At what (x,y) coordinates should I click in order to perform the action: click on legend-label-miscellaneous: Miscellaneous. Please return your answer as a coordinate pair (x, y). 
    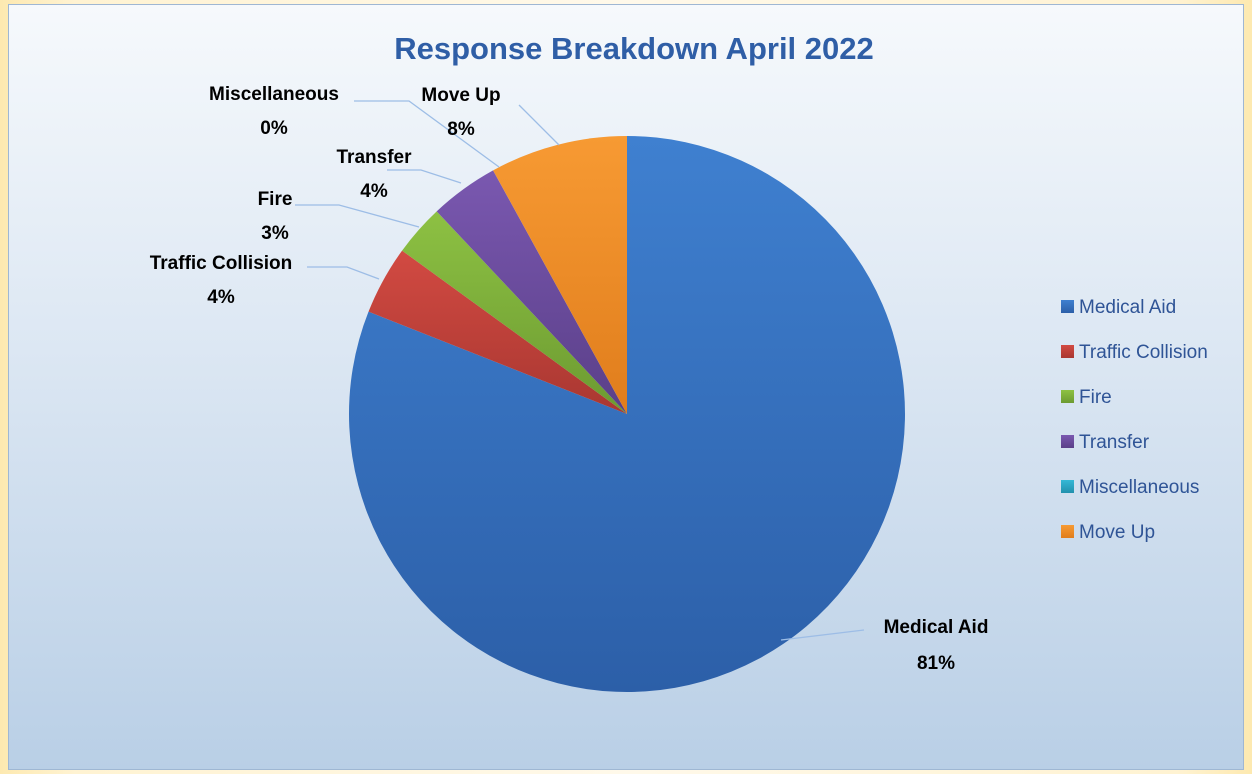
    Looking at the image, I should click on (1139, 487).